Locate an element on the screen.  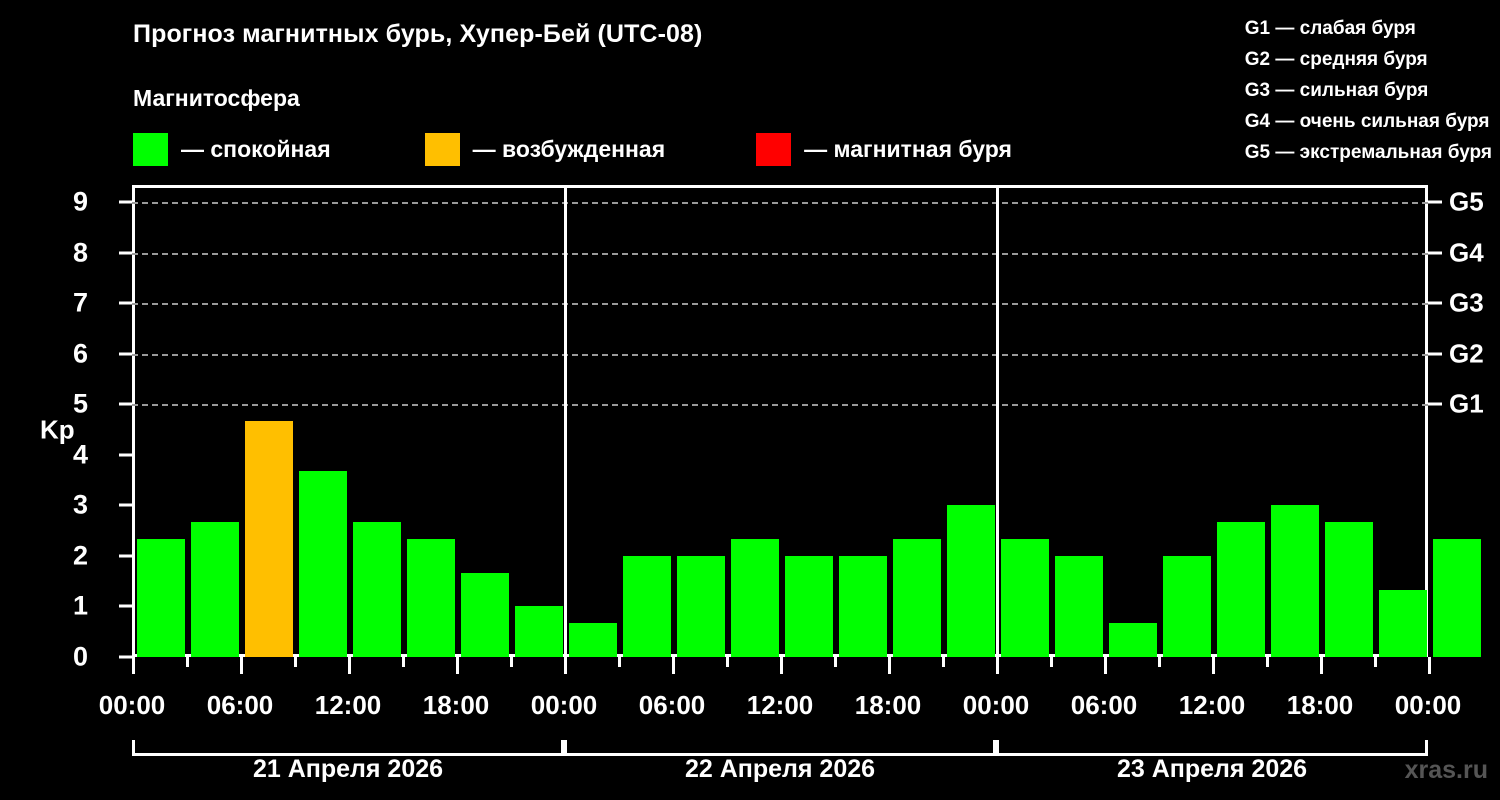
g-tick-label-G2: G2 is located at coordinates (1466, 353).